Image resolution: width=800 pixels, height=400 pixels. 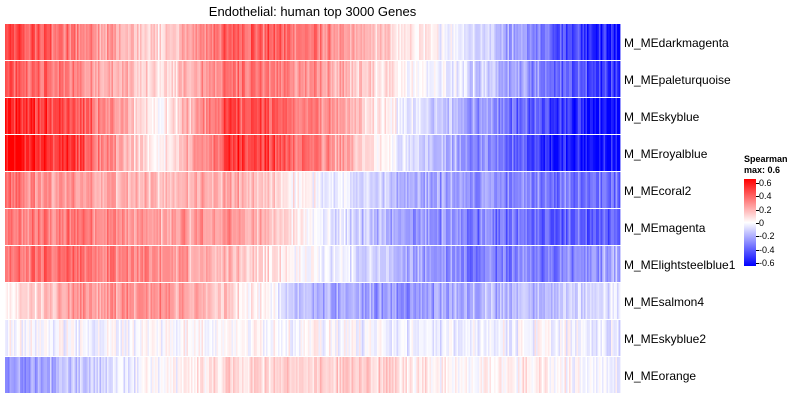 I want to click on heatmap-row-M_MEskyblue, so click(x=313, y=116).